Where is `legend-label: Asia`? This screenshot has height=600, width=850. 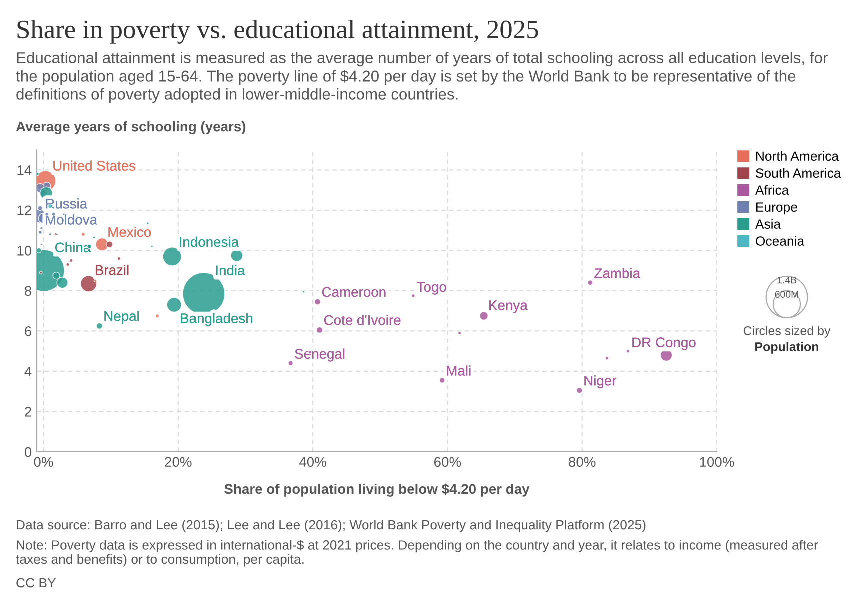
legend-label: Asia is located at coordinates (768, 224).